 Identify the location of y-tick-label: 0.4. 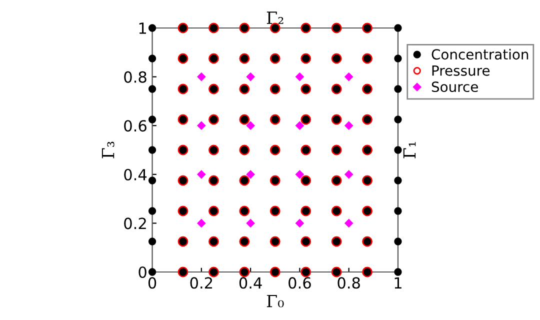
(135, 174).